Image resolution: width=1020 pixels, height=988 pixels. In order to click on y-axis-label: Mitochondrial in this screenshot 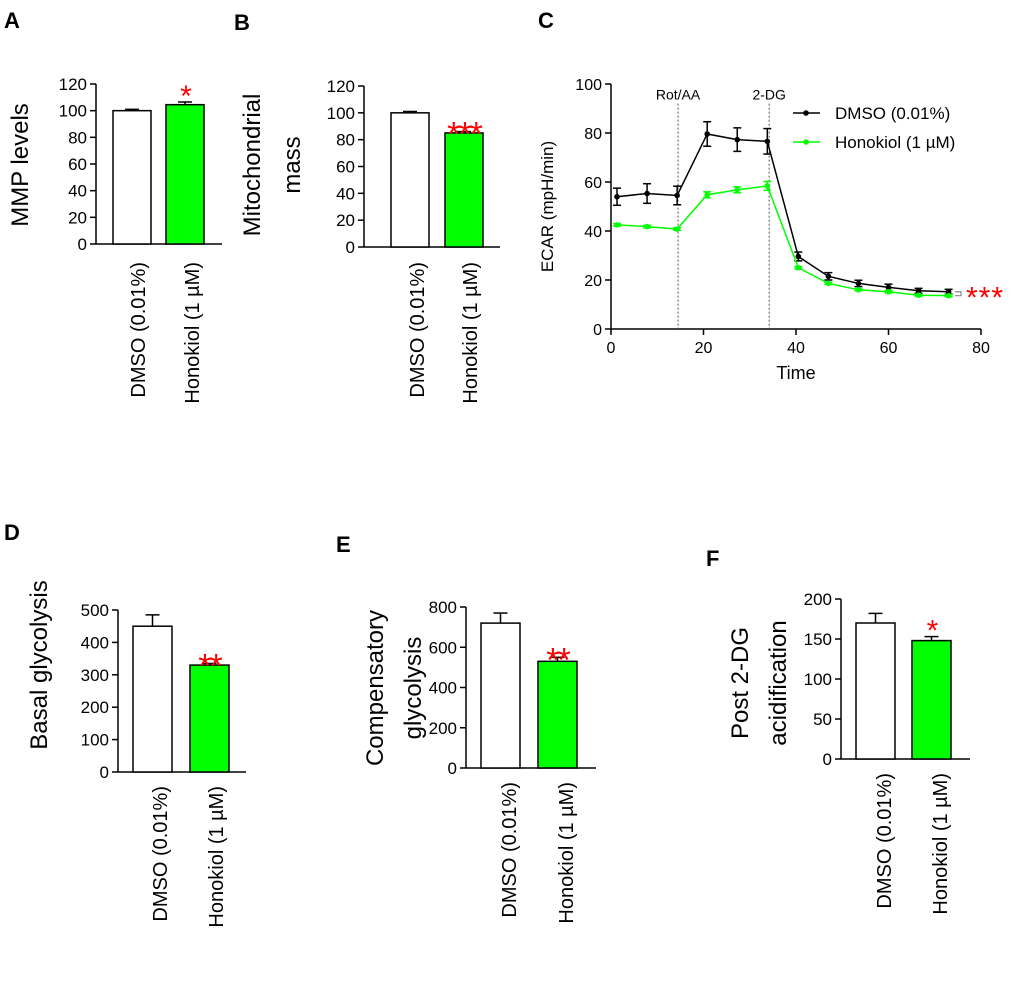, I will do `click(252, 165)`.